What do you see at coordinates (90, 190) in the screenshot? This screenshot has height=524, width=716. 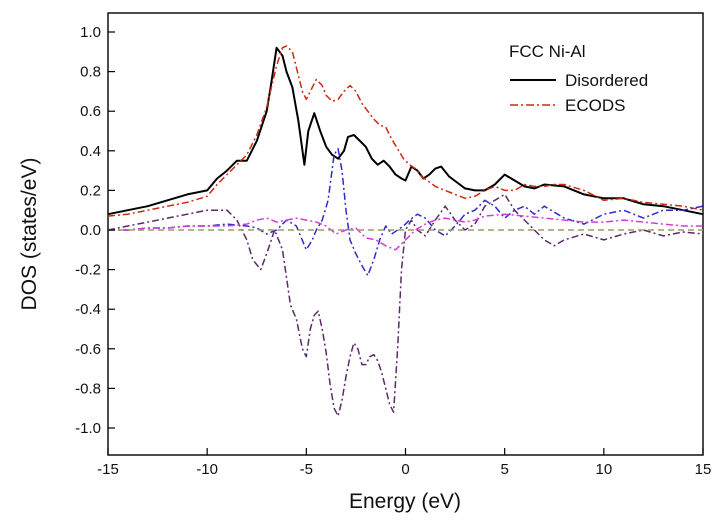 I see `y-tick-label: 0.2` at bounding box center [90, 190].